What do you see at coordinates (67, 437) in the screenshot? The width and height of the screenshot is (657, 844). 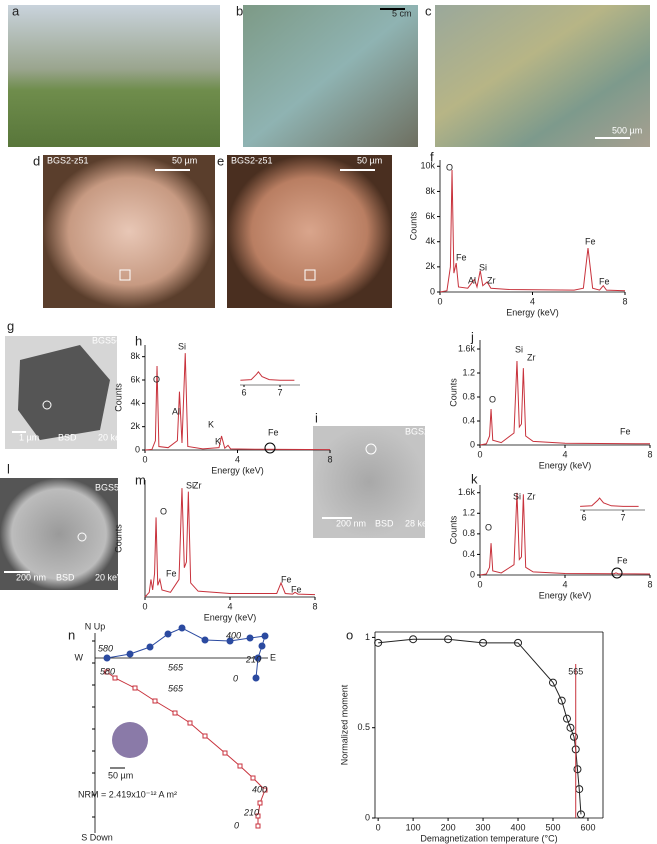 I see `photo-label: BSD` at bounding box center [67, 437].